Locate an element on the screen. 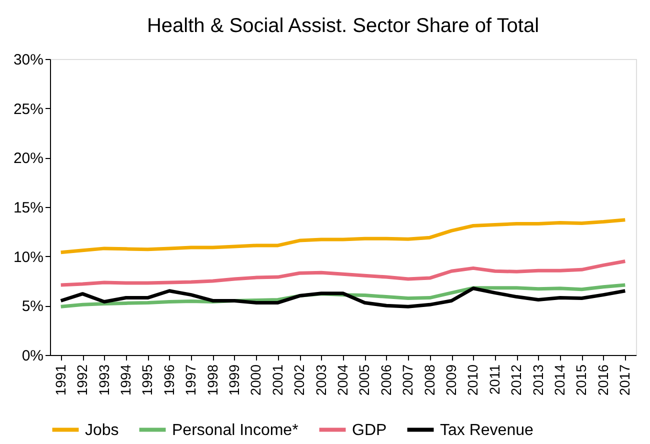 This screenshot has width=650, height=444. y-tick-label: 25% is located at coordinates (28, 109).